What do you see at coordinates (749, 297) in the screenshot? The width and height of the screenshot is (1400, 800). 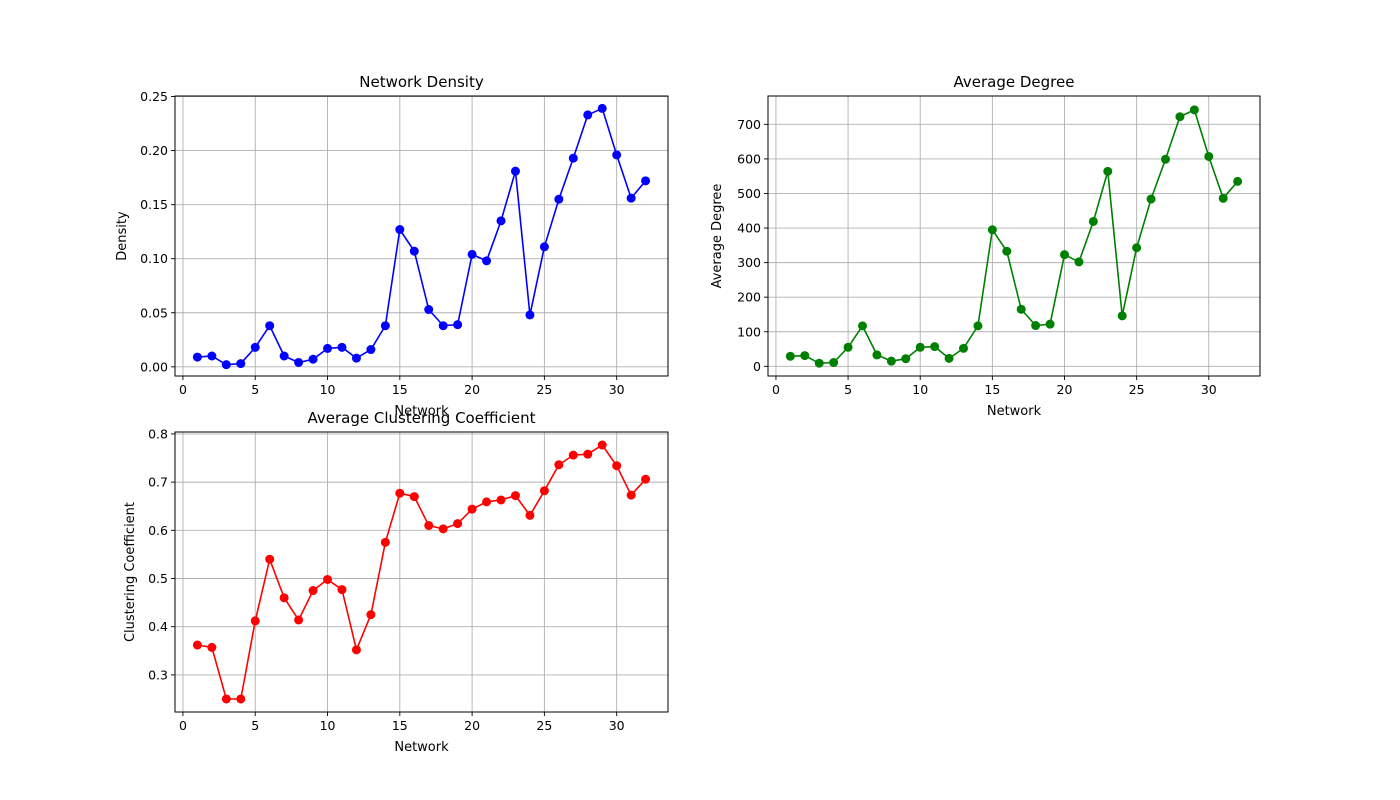 I see `y-tick-label: 200` at bounding box center [749, 297].